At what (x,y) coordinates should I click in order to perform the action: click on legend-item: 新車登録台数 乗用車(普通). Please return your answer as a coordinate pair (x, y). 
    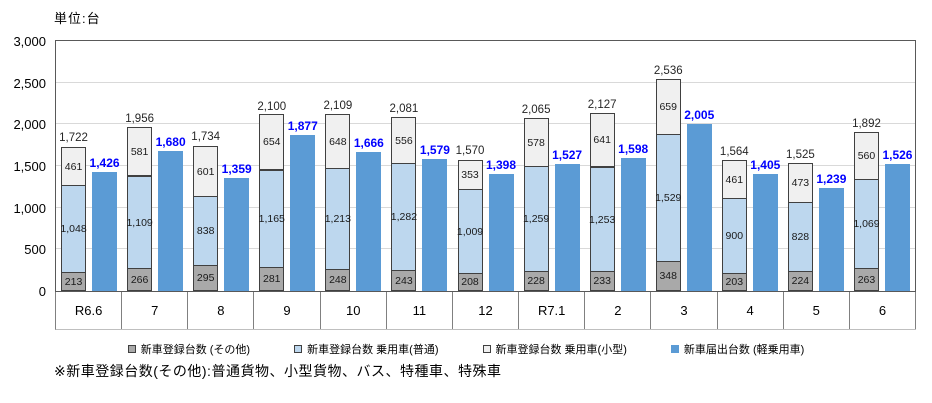
    Looking at the image, I should click on (366, 349).